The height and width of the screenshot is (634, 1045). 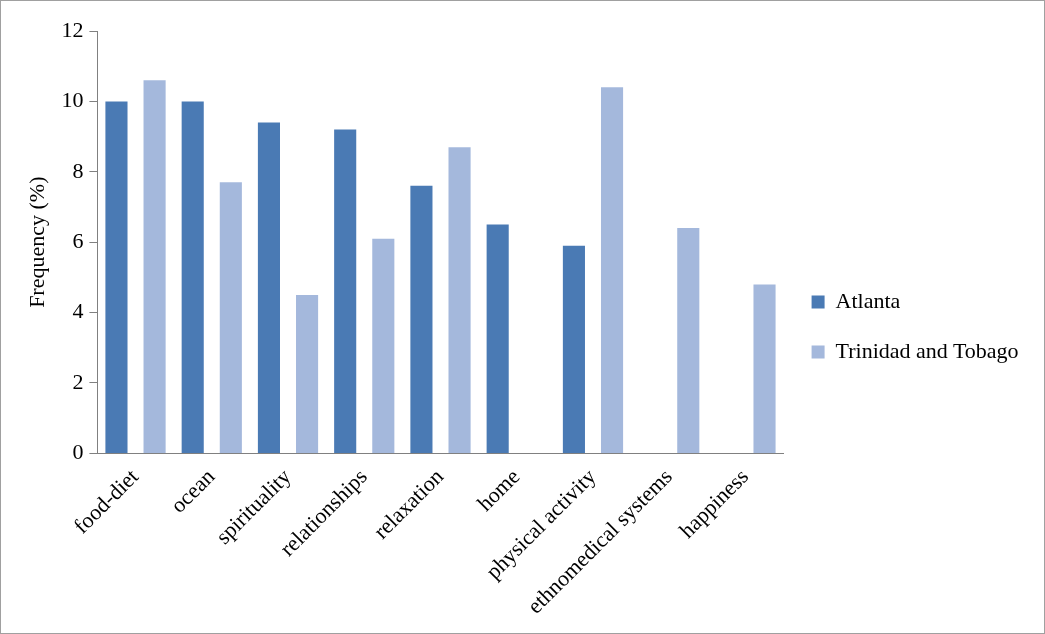 What do you see at coordinates (78, 170) in the screenshot?
I see `y-tick-label: 8` at bounding box center [78, 170].